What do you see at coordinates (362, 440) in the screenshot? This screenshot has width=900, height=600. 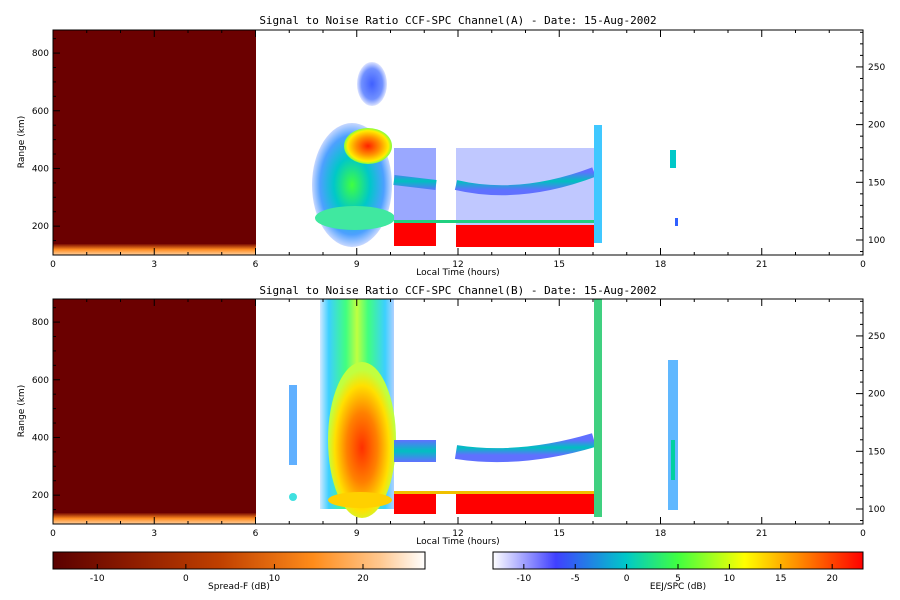 I see `panel-b-spread-f-hotspot` at bounding box center [362, 440].